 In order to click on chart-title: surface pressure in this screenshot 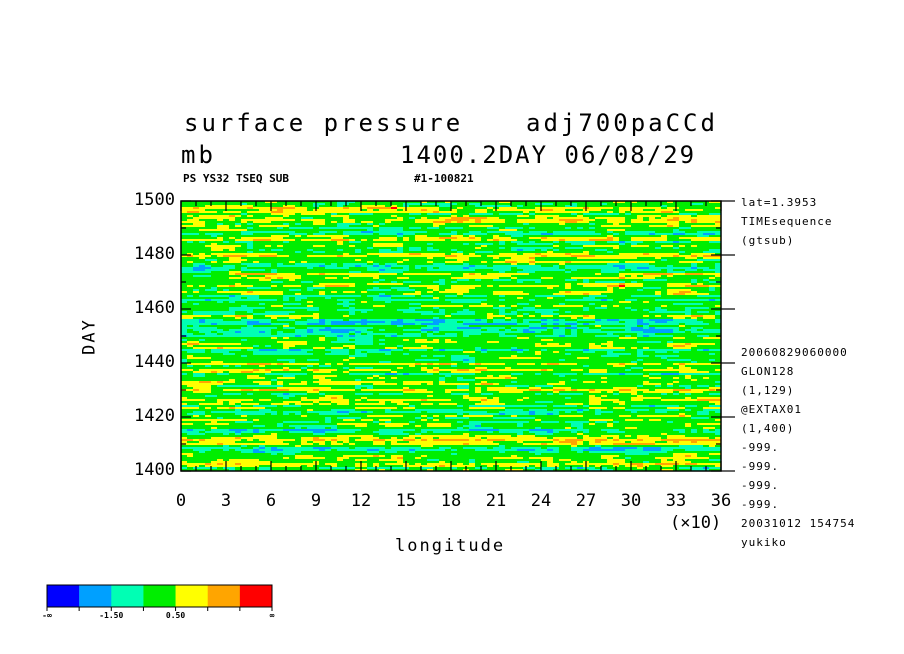, I will do `click(324, 123)`.